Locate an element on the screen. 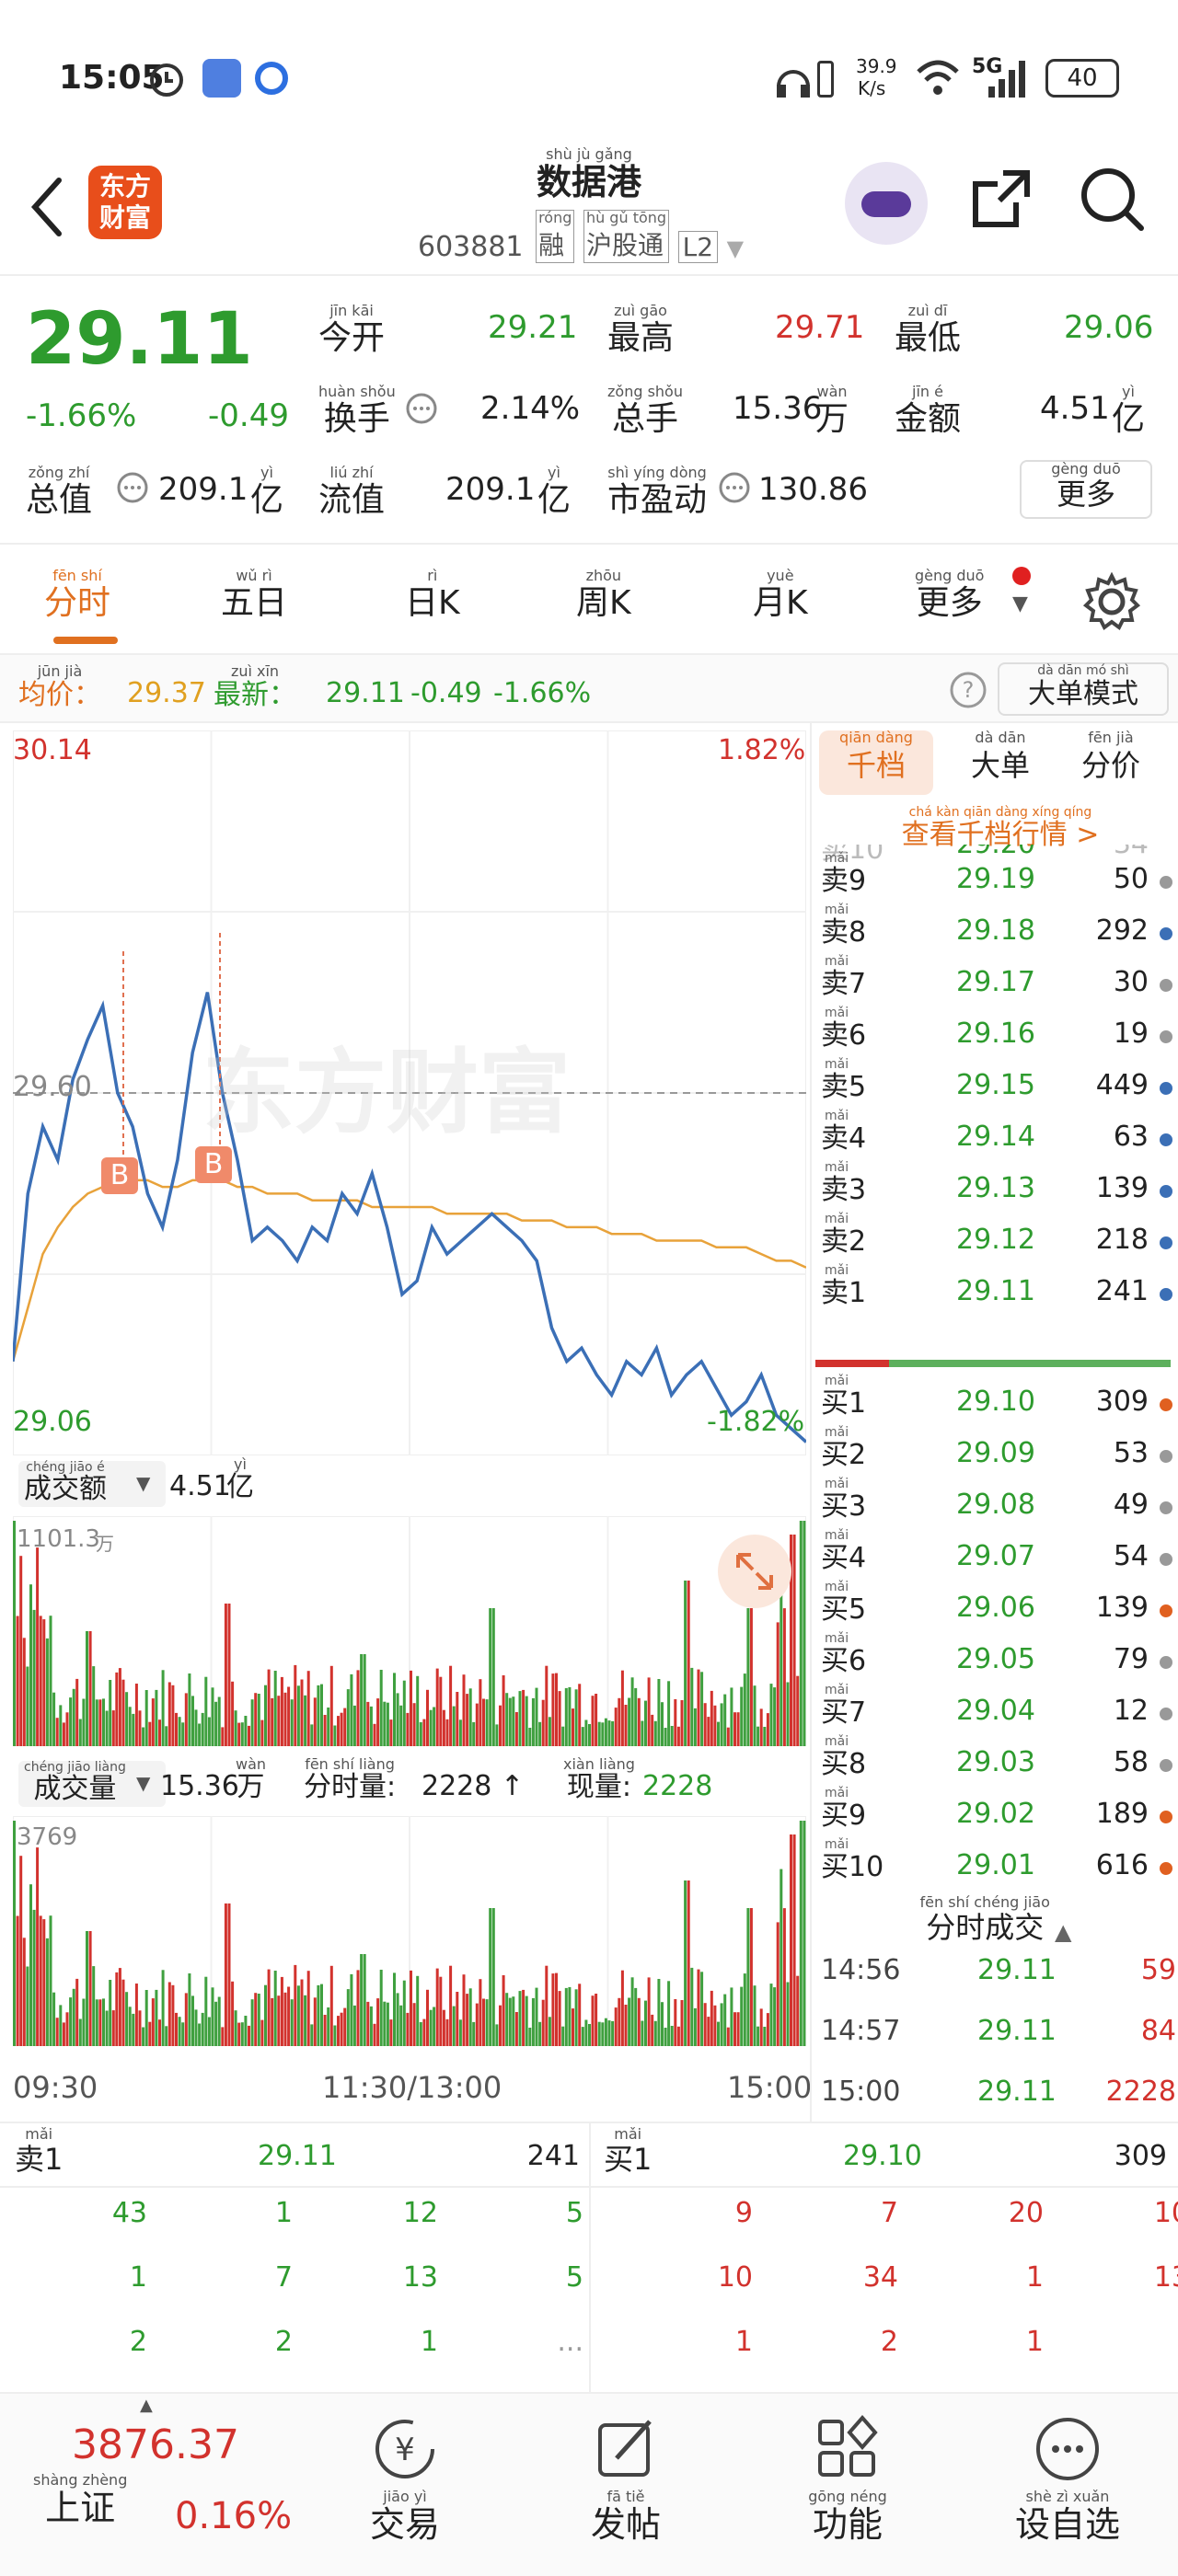  bid-row: mǎi 买8 29.03 58 is located at coordinates (995, 1761).